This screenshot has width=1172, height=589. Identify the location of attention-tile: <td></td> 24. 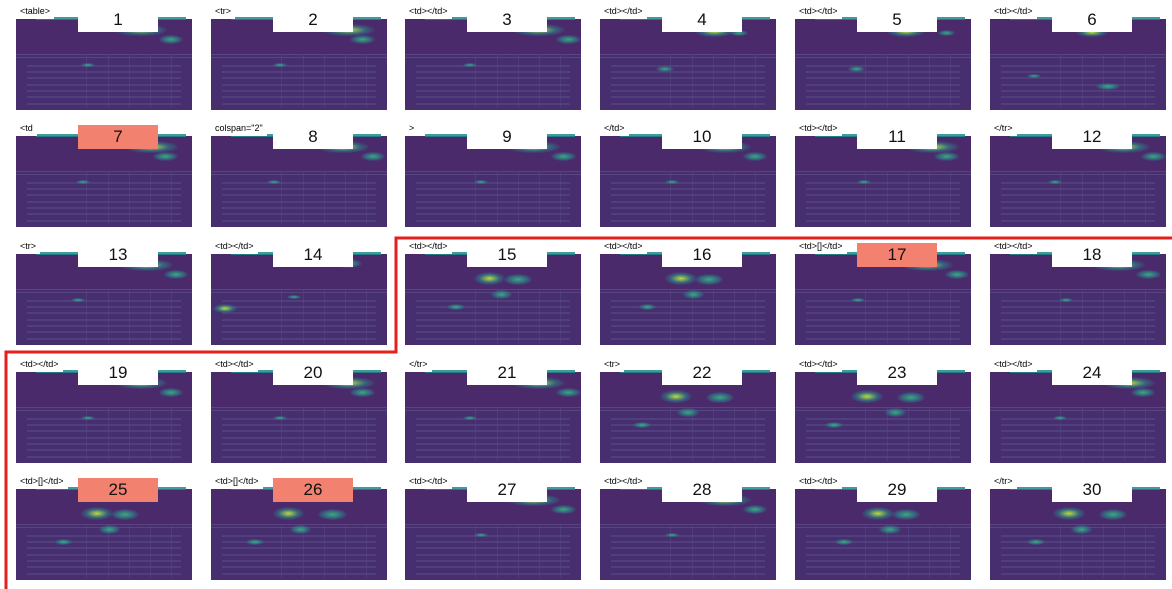
(1076, 411).